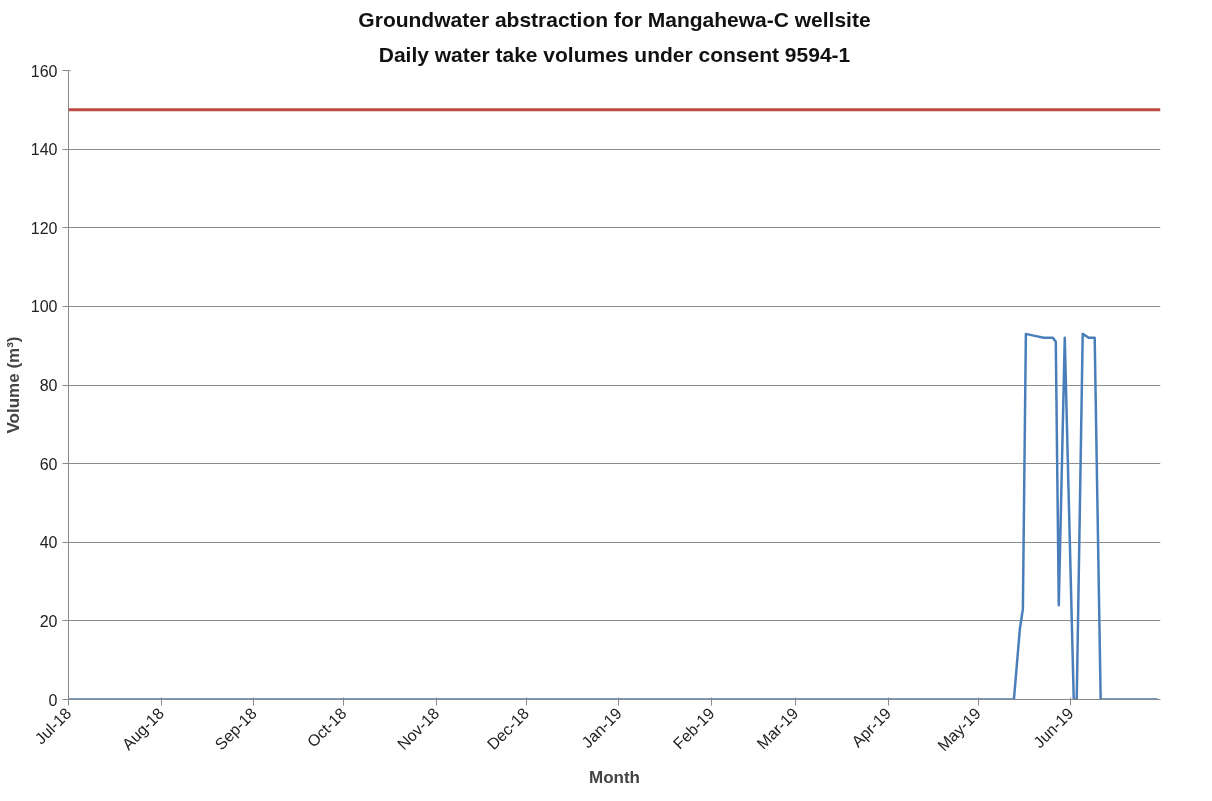 The height and width of the screenshot is (801, 1212). I want to click on y-tick-label: 60, so click(48, 464).